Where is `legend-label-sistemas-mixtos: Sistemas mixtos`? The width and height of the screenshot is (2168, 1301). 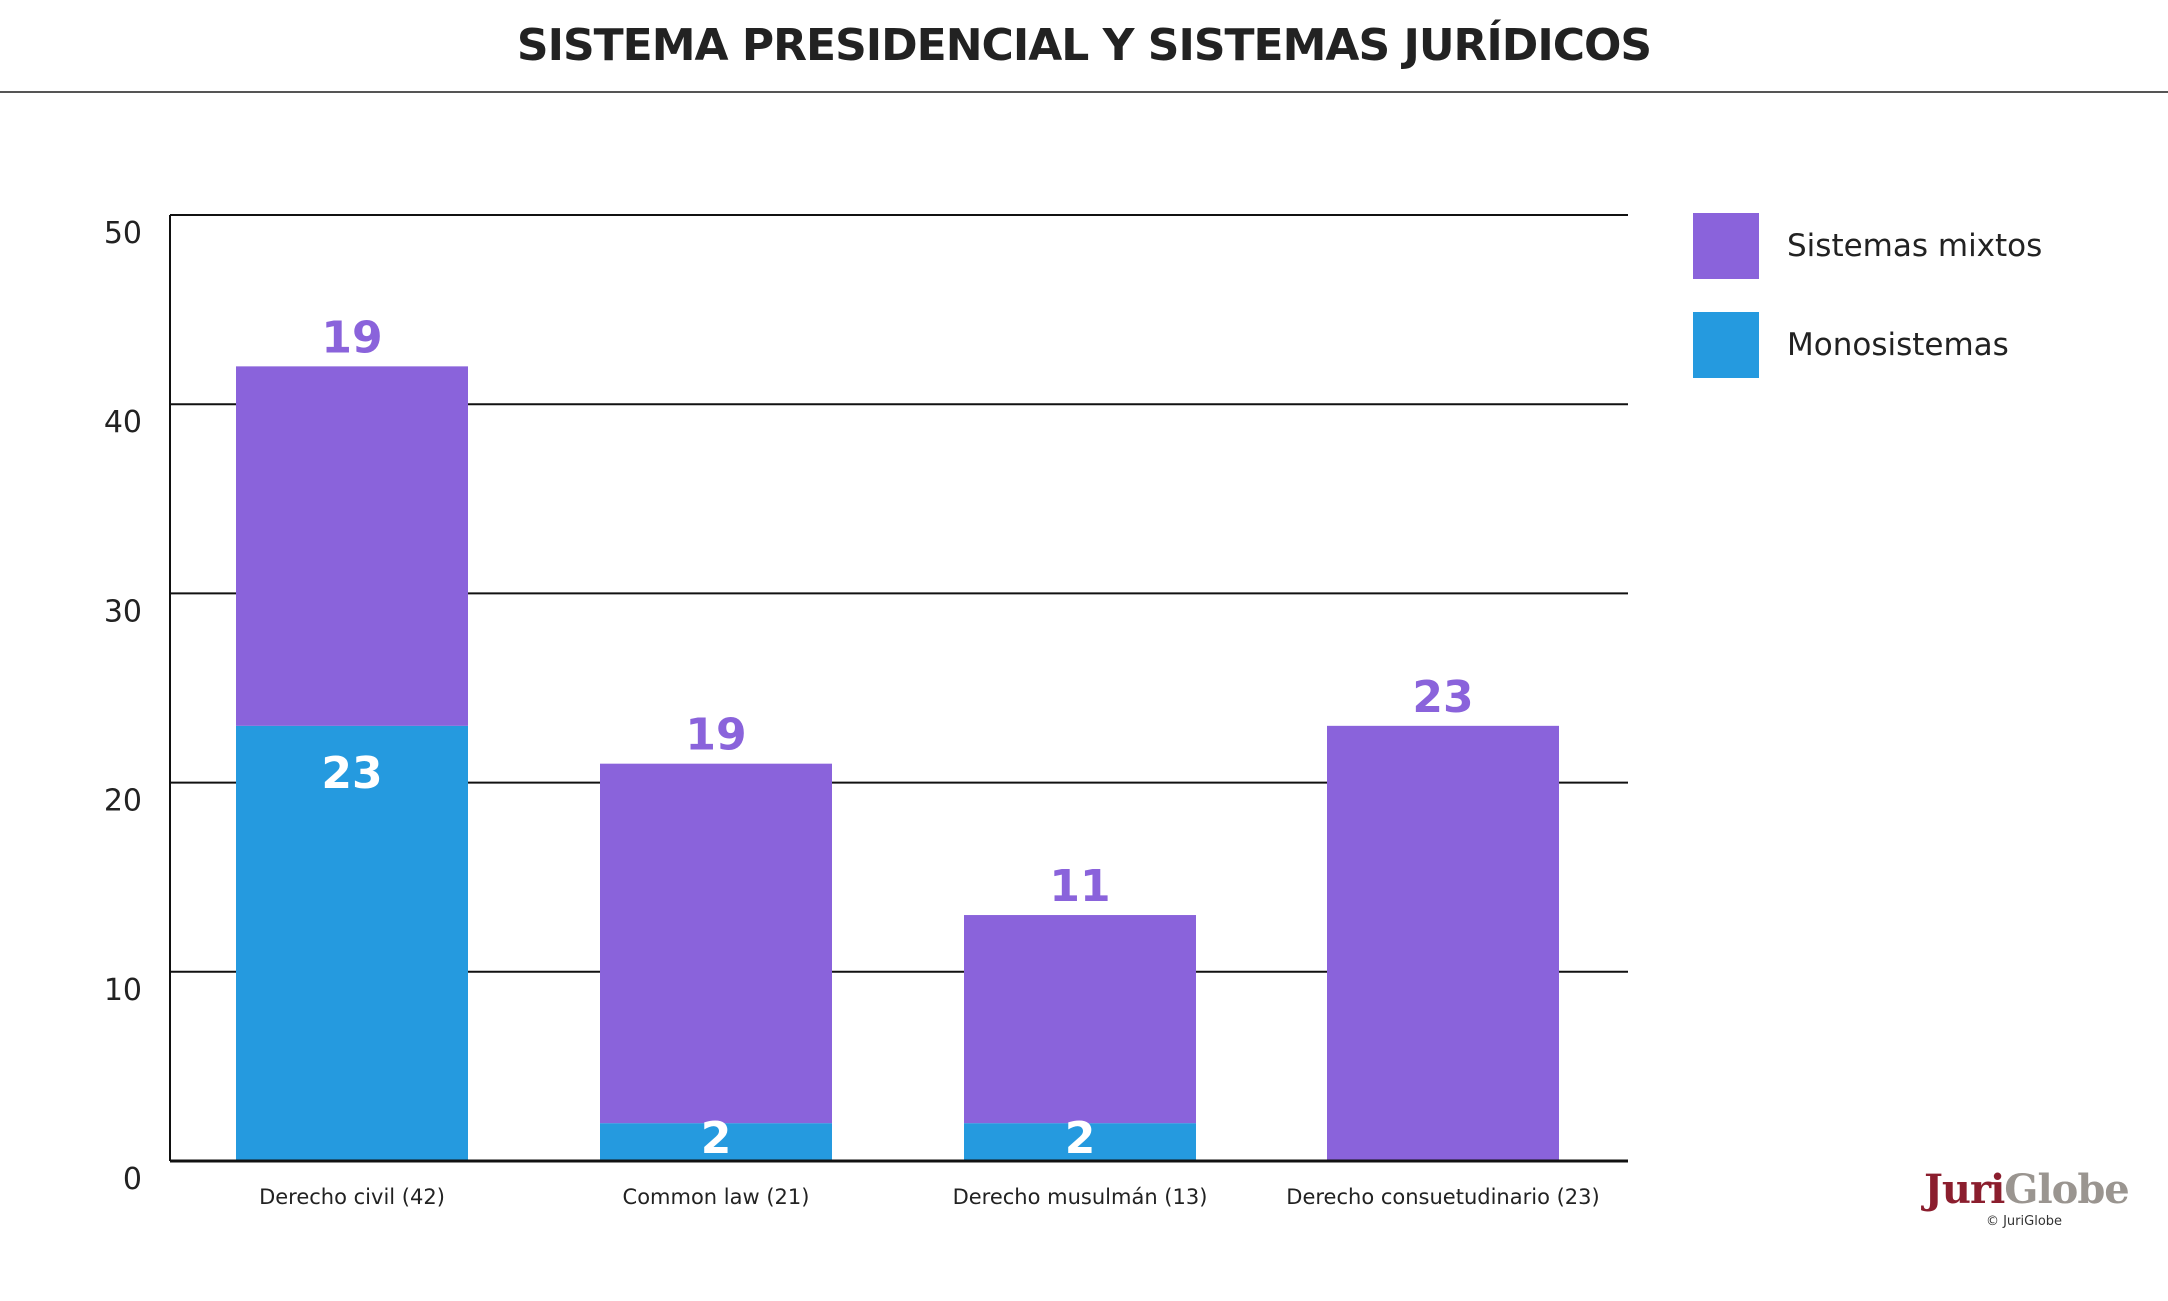 legend-label-sistemas-mixtos: Sistemas mixtos is located at coordinates (1915, 246).